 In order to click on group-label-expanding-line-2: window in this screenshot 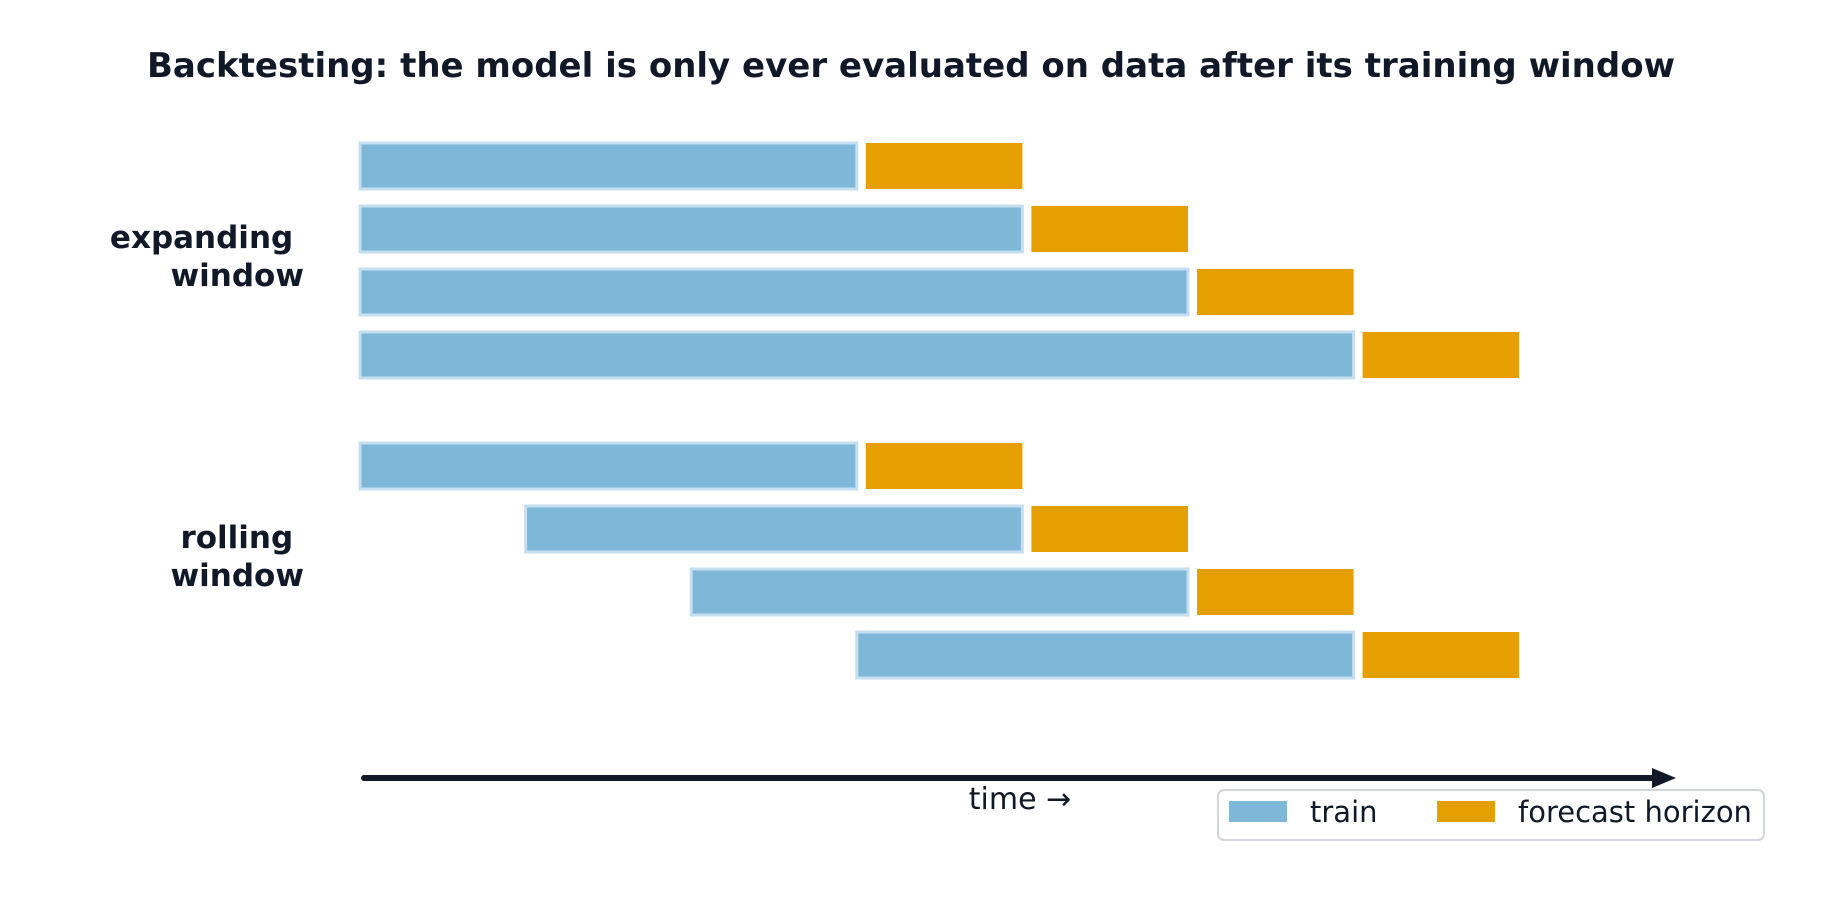, I will do `click(237, 276)`.